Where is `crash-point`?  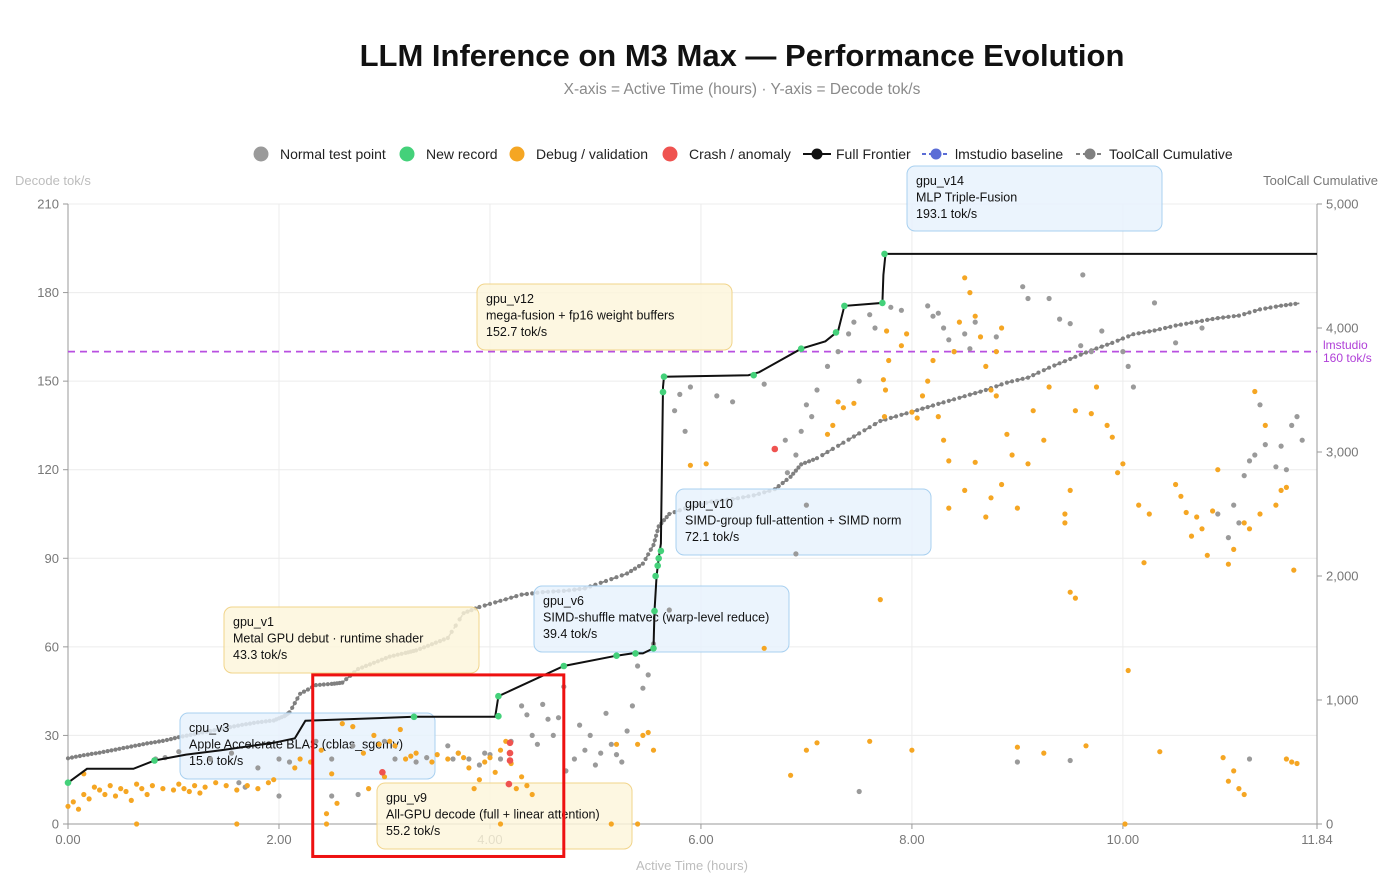
crash-point is located at coordinates (509, 784).